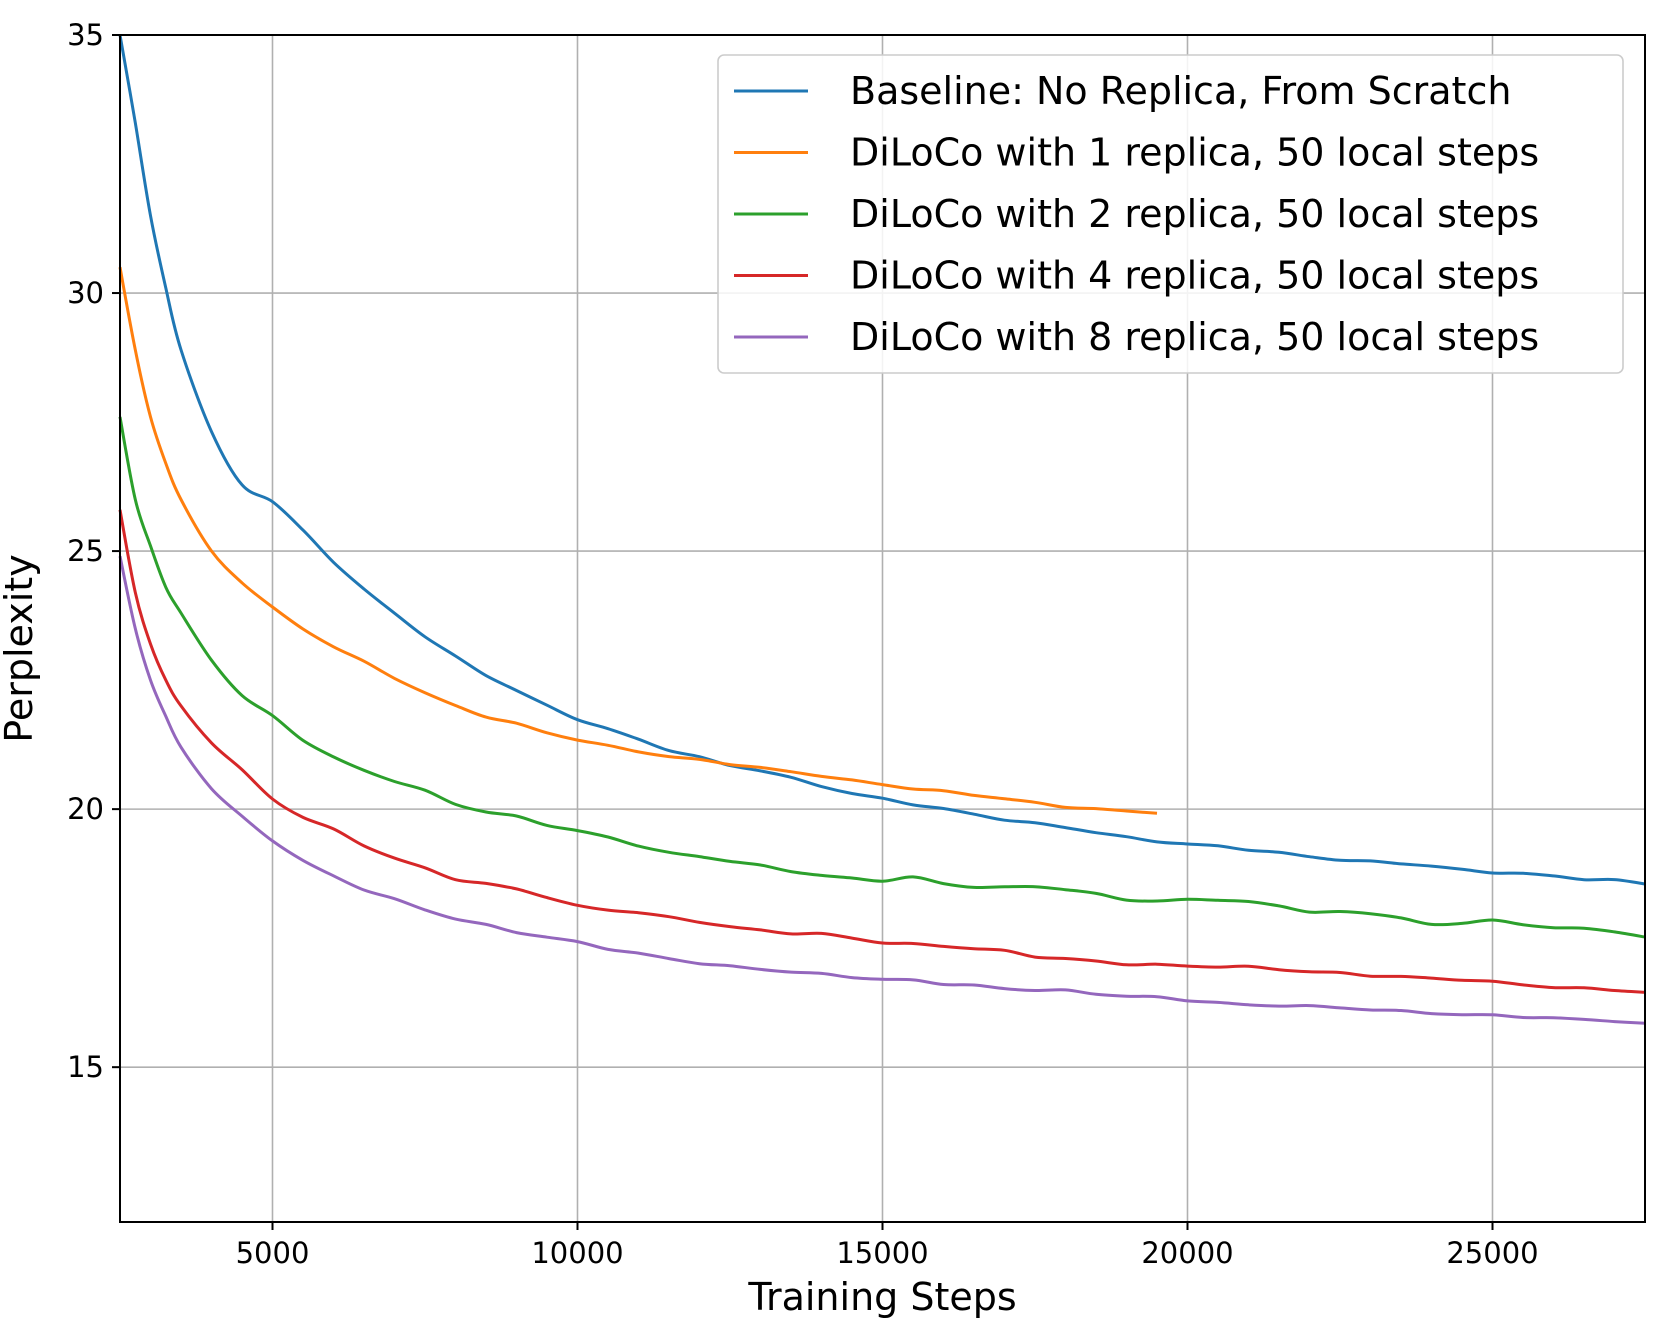 The image size is (1661, 1329). I want to click on y-tick-label: 30, so click(85, 293).